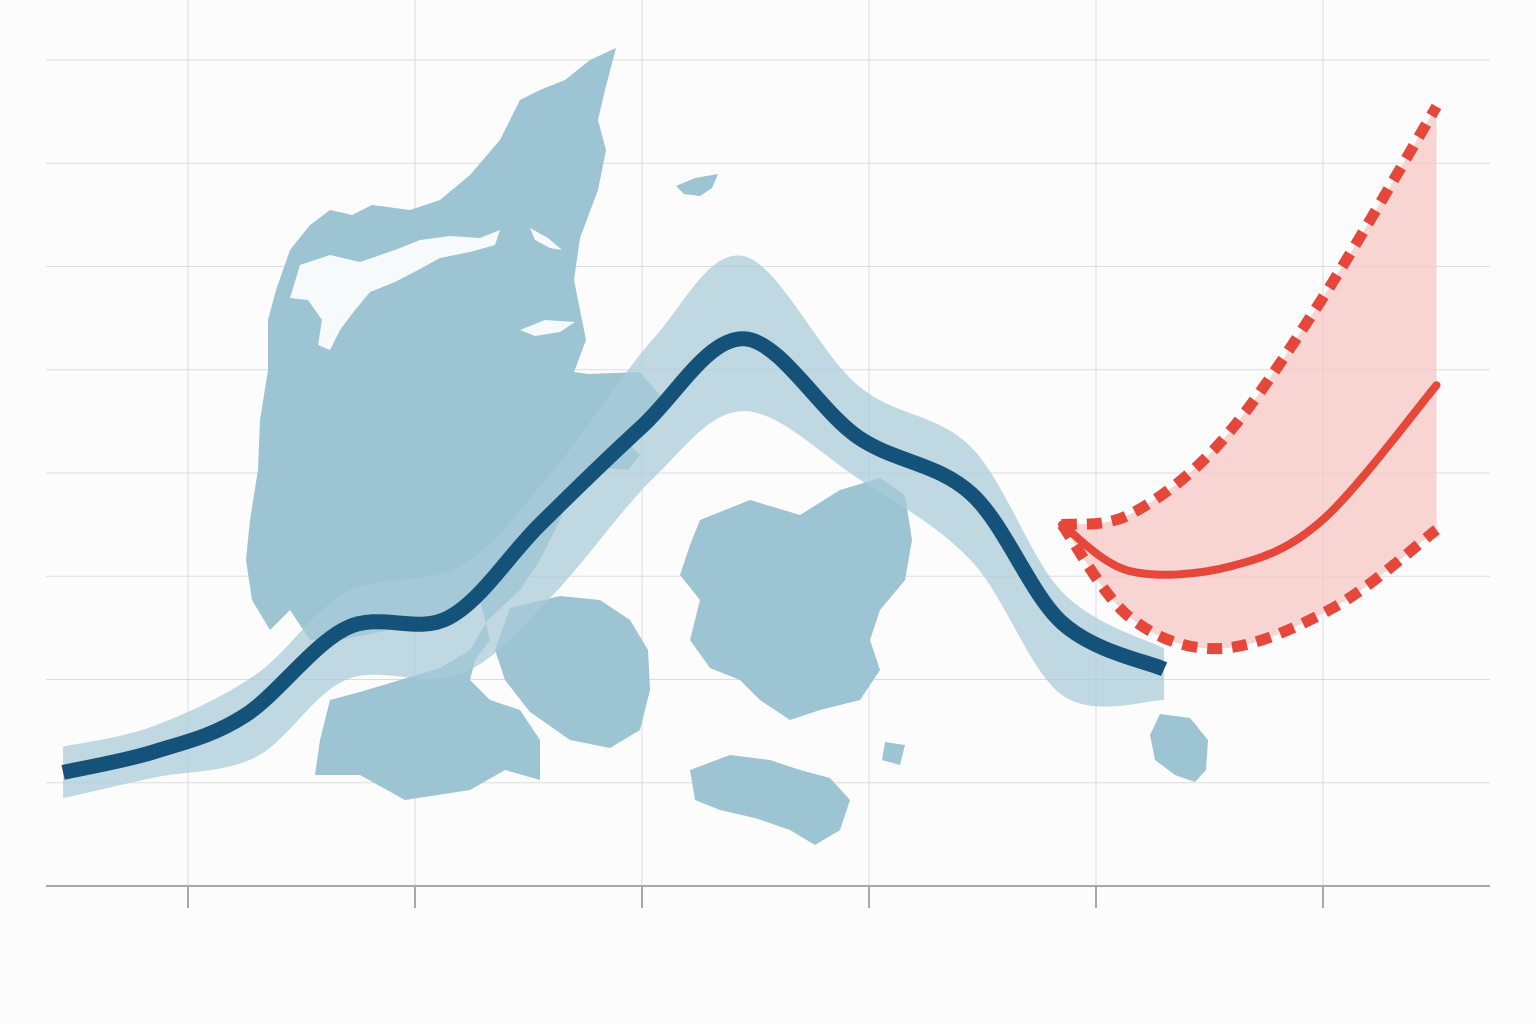 The height and width of the screenshot is (1024, 1536). What do you see at coordinates (1248, 588) in the screenshot?
I see `projection-lower-bound-line` at bounding box center [1248, 588].